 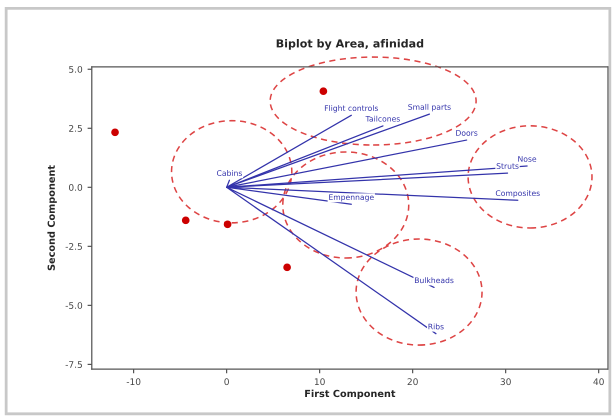 I want to click on y-tick-label: 5.0, so click(x=75, y=69).